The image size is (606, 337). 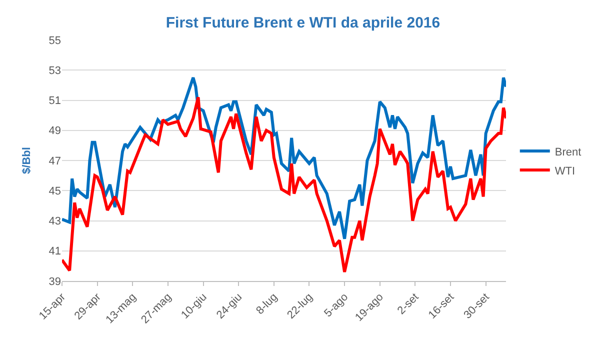 What do you see at coordinates (54, 252) in the screenshot?
I see `y-tick-label: 41` at bounding box center [54, 252].